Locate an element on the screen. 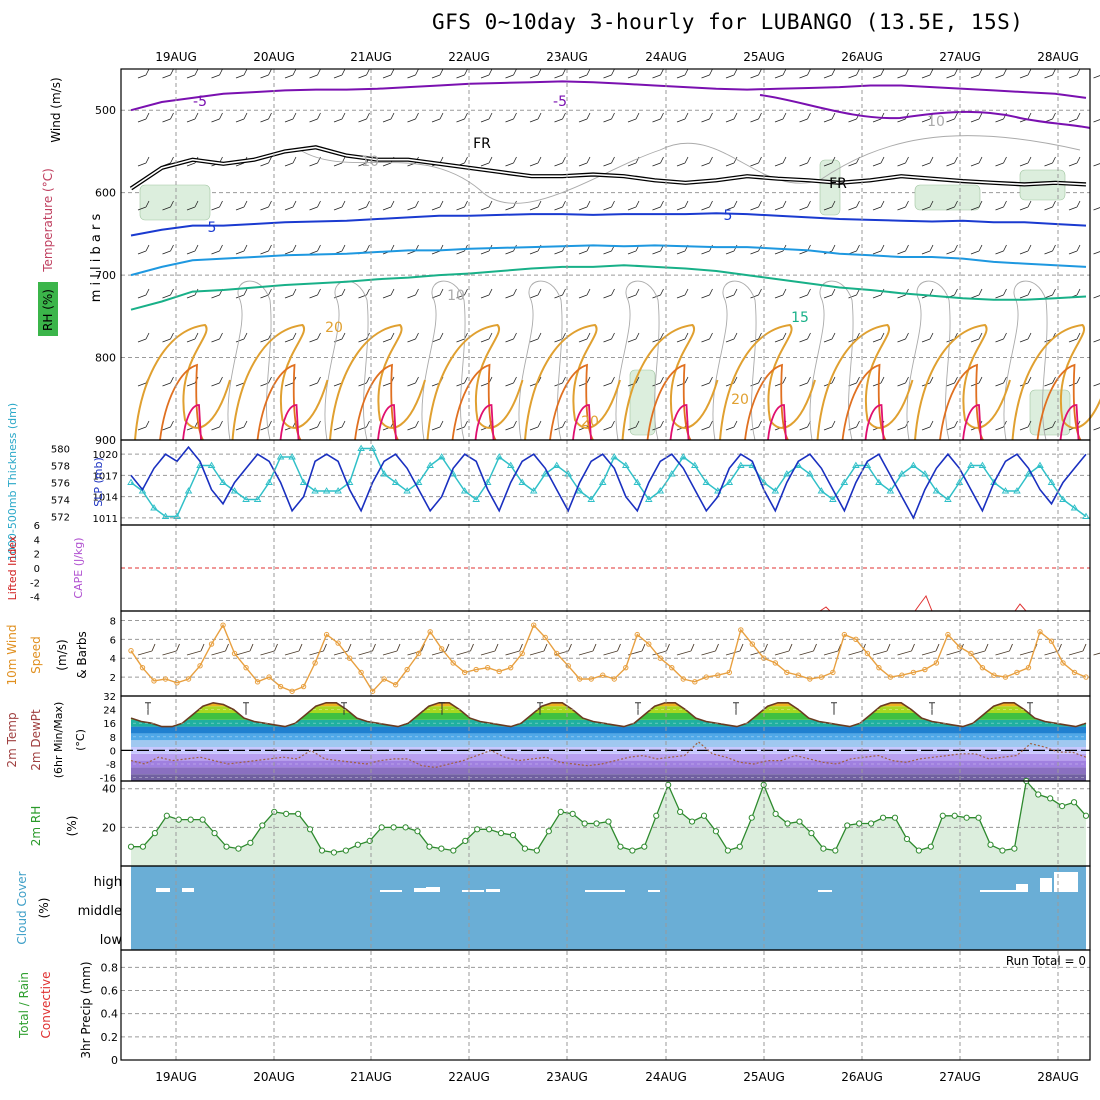 This screenshot has height=1100, width=1100. axis-label: (%) is located at coordinates (72, 826).